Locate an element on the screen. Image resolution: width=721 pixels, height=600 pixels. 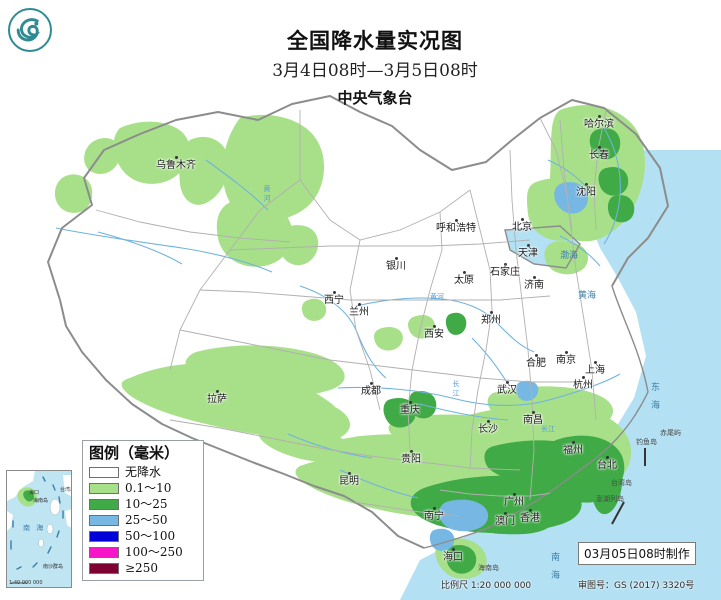
city-name: 南宁 is located at coordinates (434, 516).